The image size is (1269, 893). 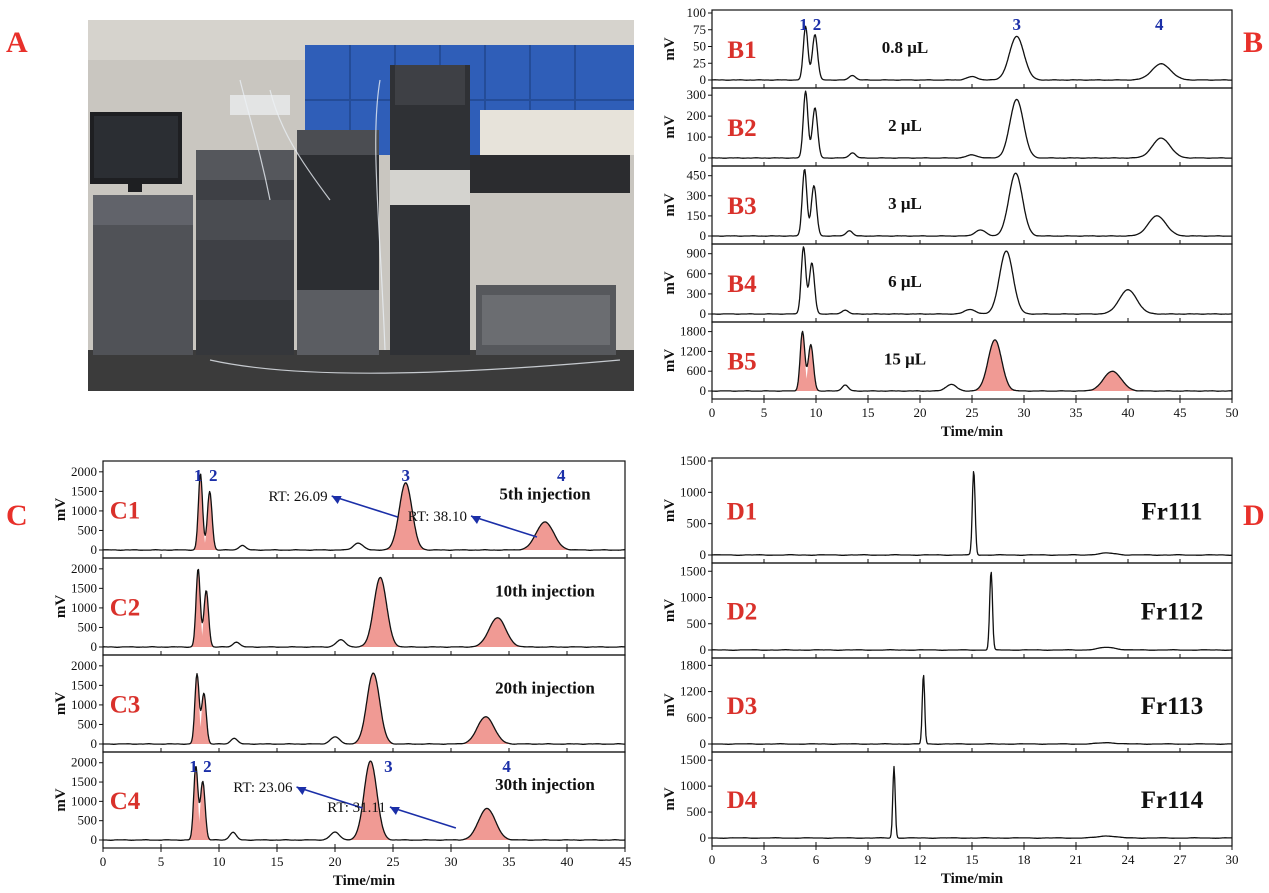 I want to click on sub-chart-label: B4, so click(x=742, y=284).